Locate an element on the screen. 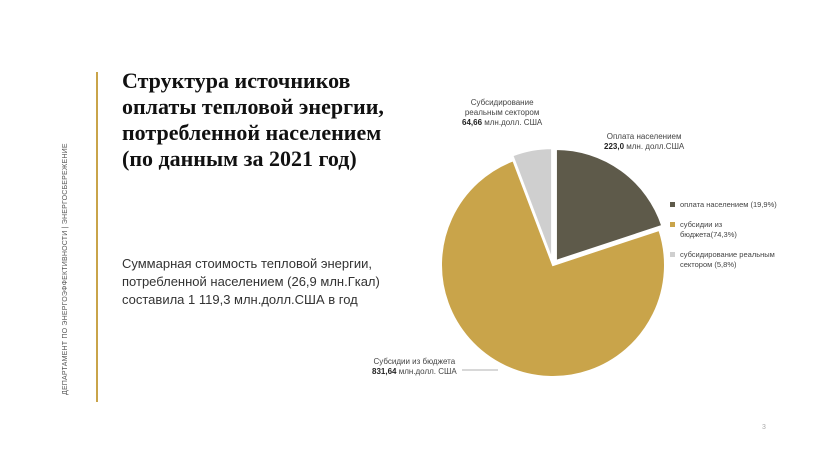 The width and height of the screenshot is (840, 476). label-population: Оплата населением 223,0 млн. долл.США is located at coordinates (644, 142).